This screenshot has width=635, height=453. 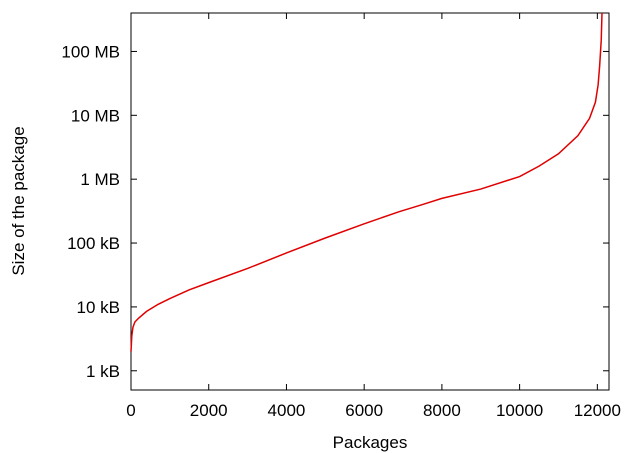 I want to click on x-tick-label: 10000, so click(x=519, y=410).